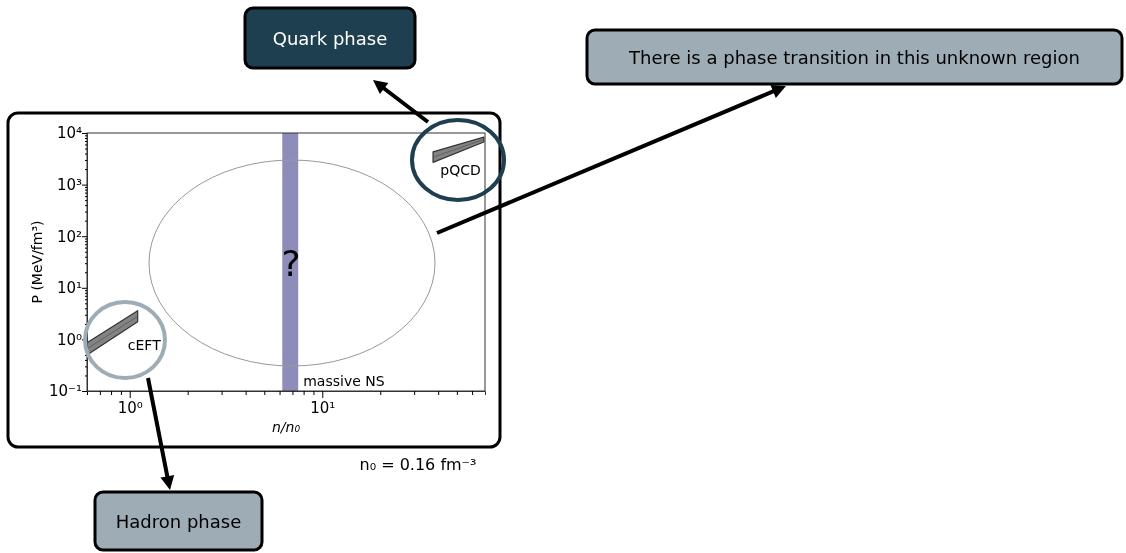  I want to click on annotation: ?, so click(291, 263).